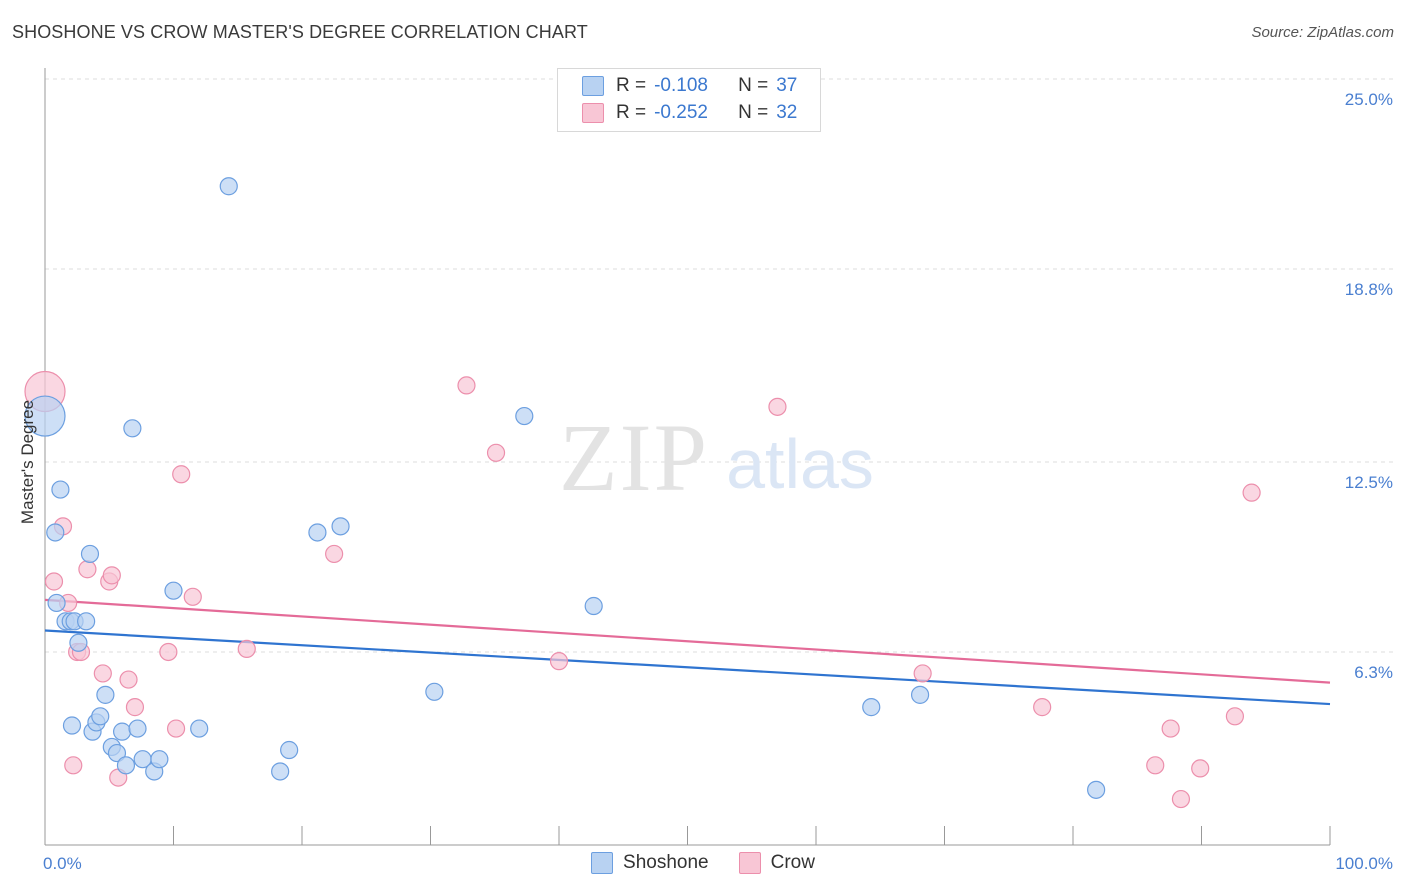  What do you see at coordinates (593, 113) in the screenshot?
I see `crow-swatch` at bounding box center [593, 113].